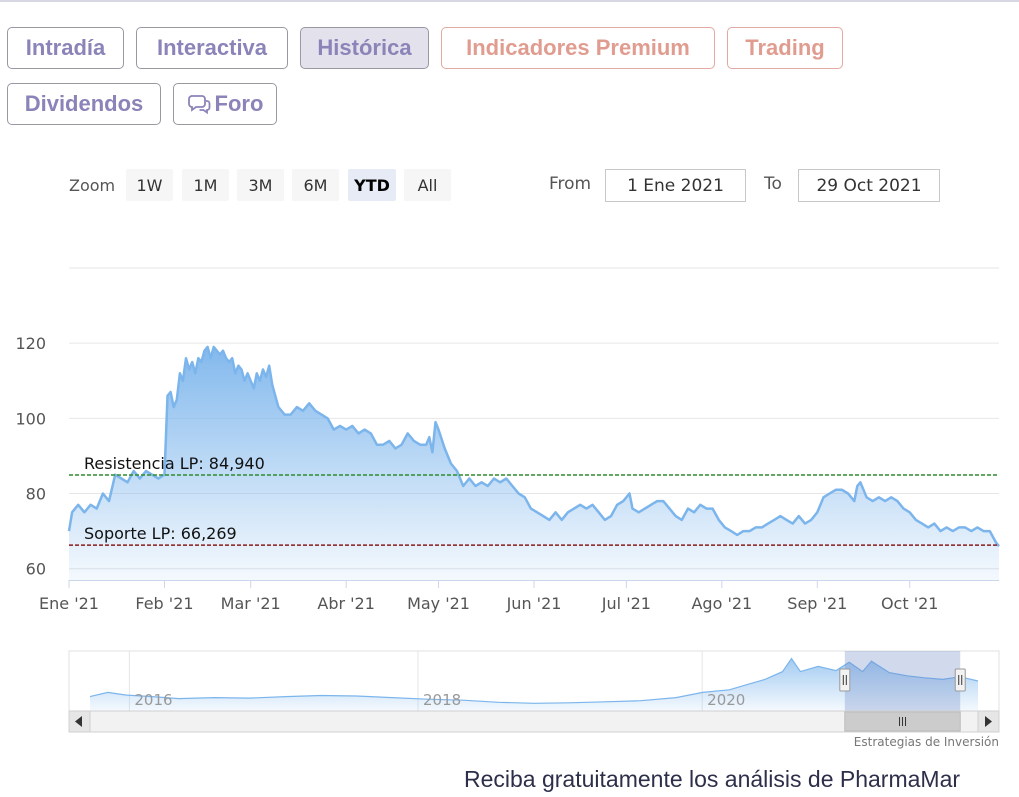 This screenshot has width=1019, height=797. Describe the element at coordinates (675, 185) in the screenshot. I see `from-date-input: 1 Ene 2021` at that location.